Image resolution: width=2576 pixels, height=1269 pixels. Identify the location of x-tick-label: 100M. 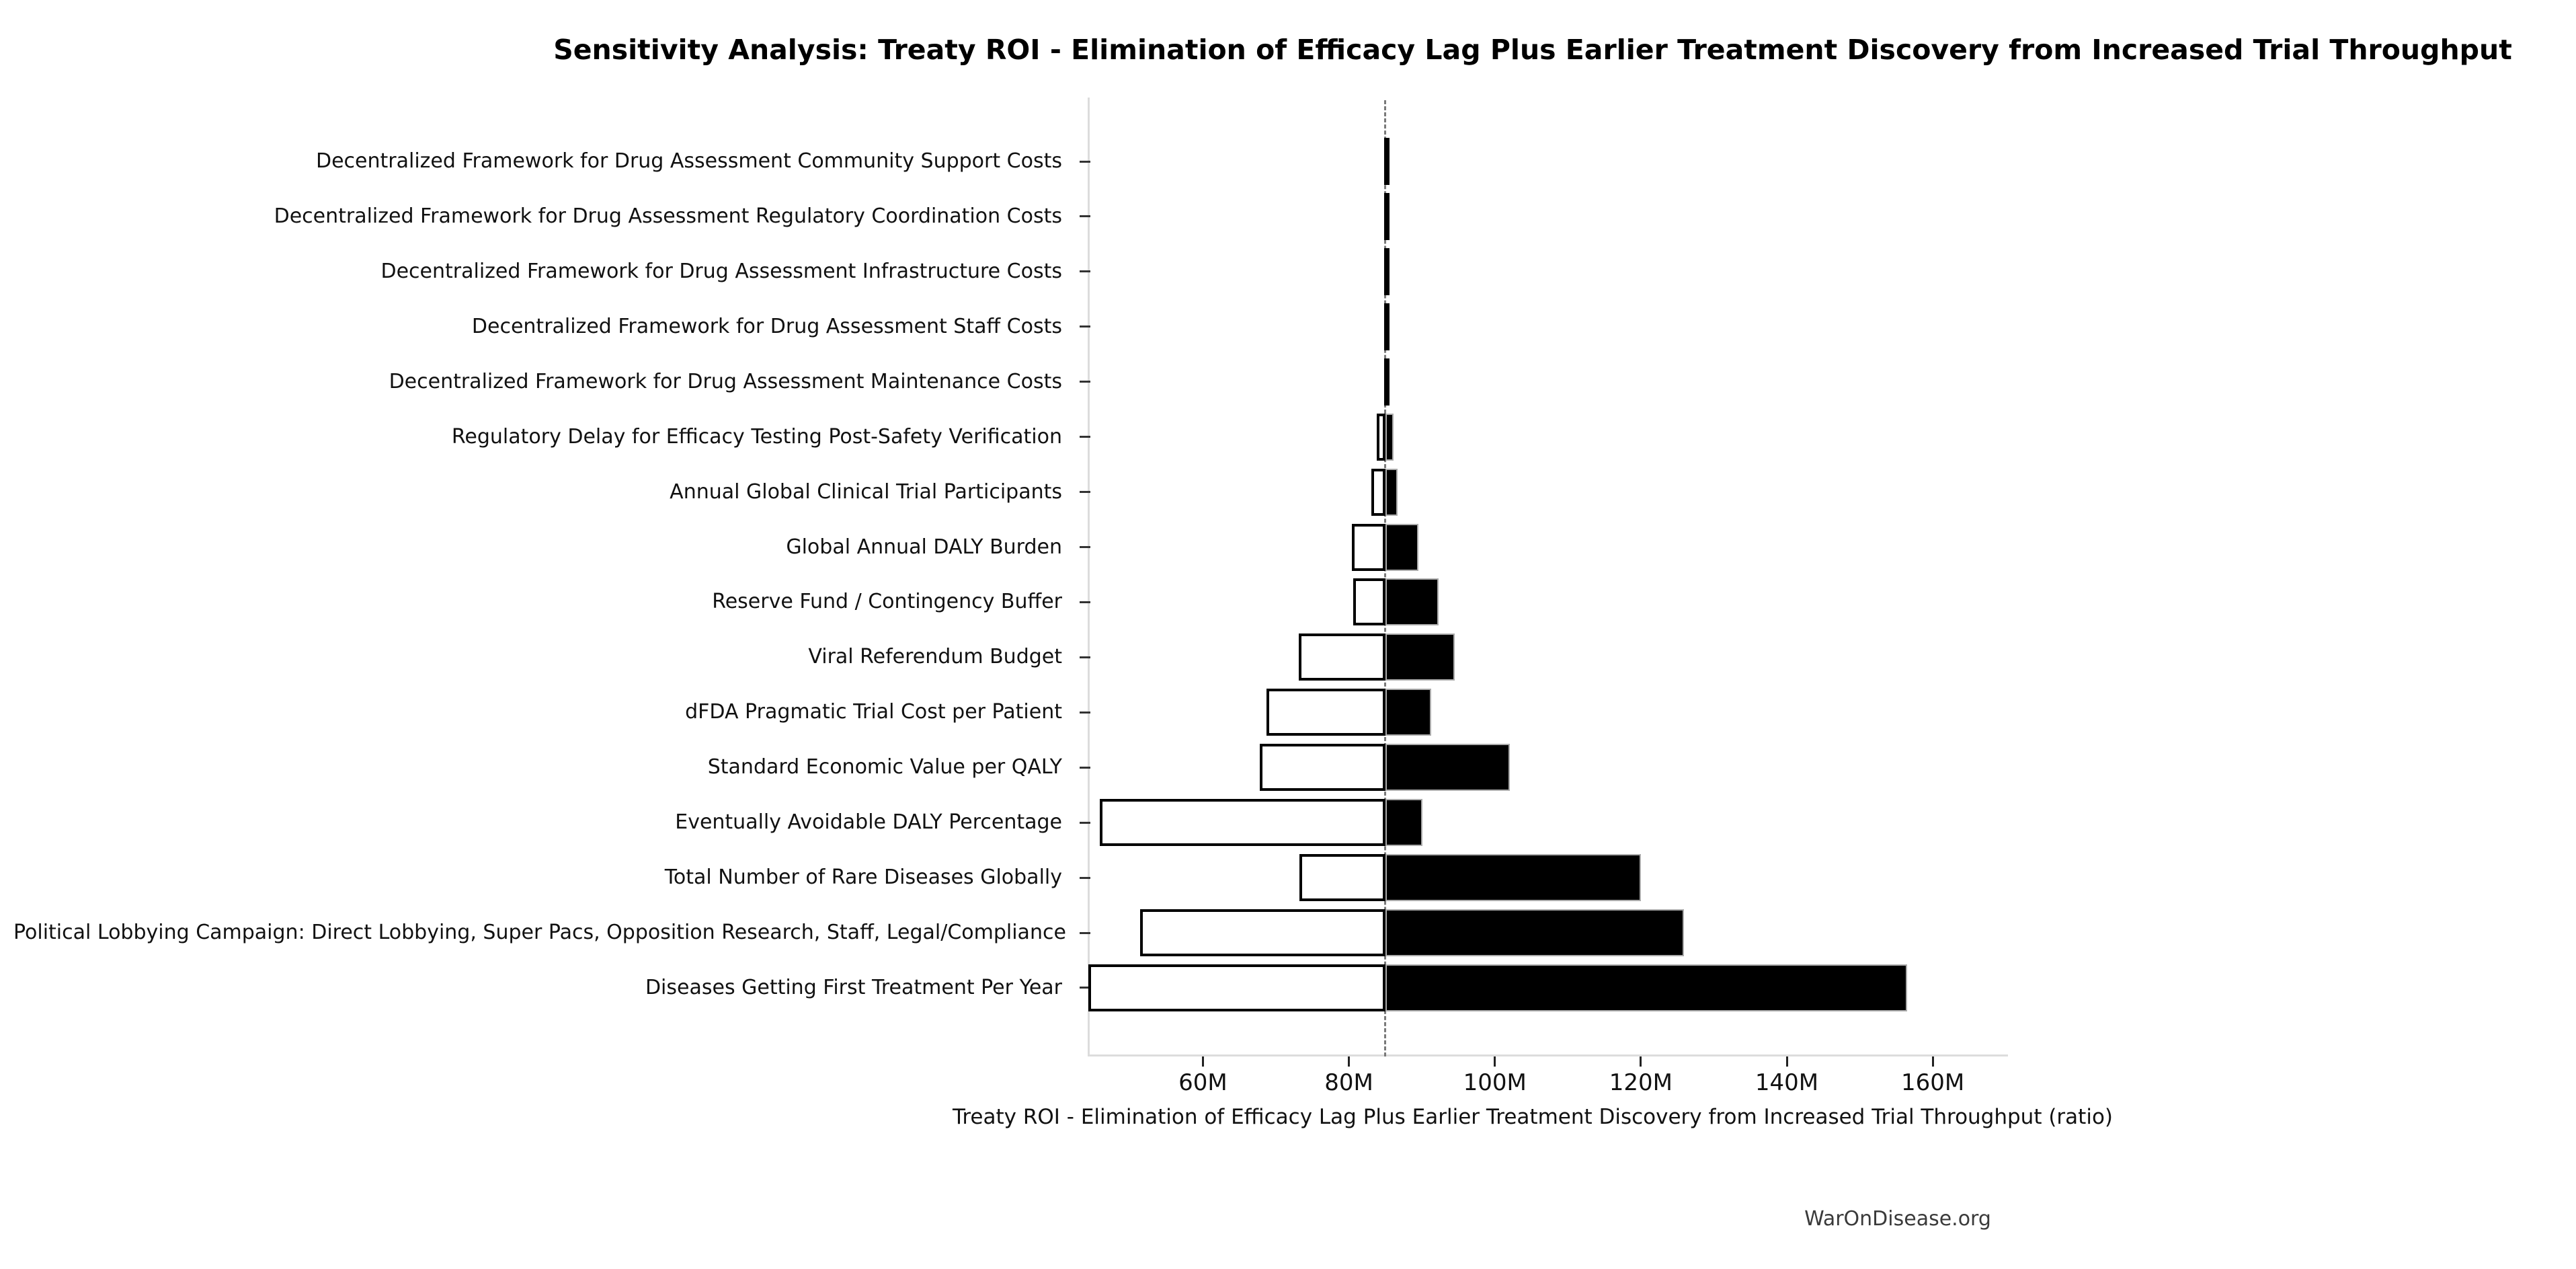
(1495, 1082).